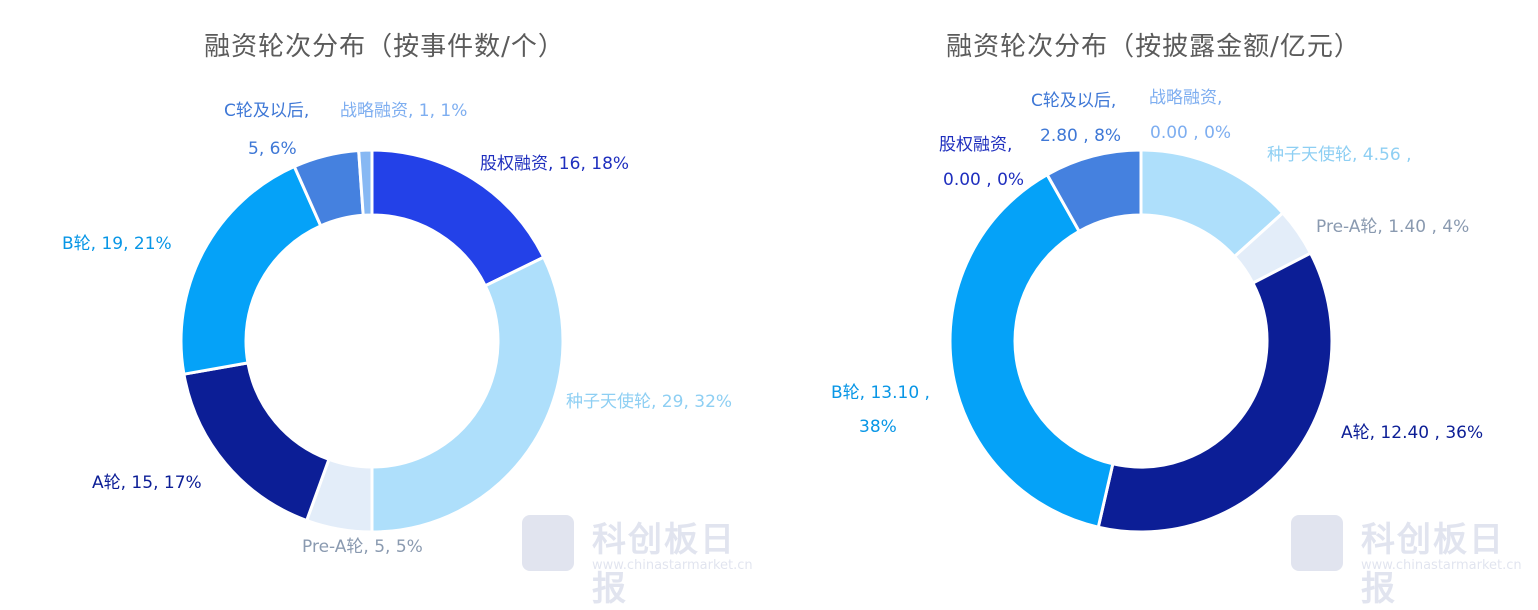 The height and width of the screenshot is (610, 1538). Describe the element at coordinates (983, 180) in the screenshot. I see `data-label-股权融资-line2: 0.00 , 0%` at that location.